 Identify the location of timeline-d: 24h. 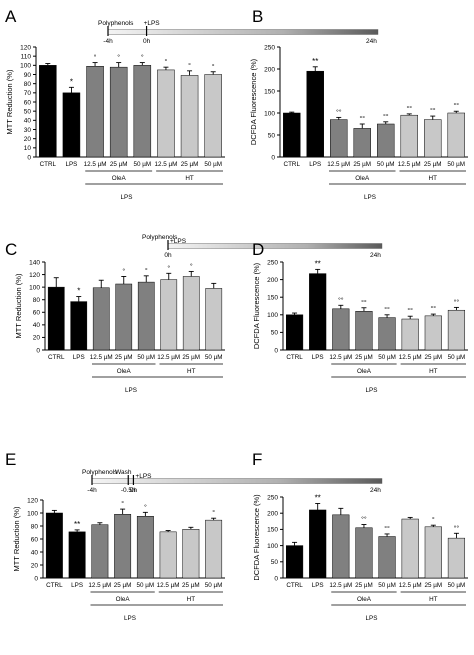
(375, 255).